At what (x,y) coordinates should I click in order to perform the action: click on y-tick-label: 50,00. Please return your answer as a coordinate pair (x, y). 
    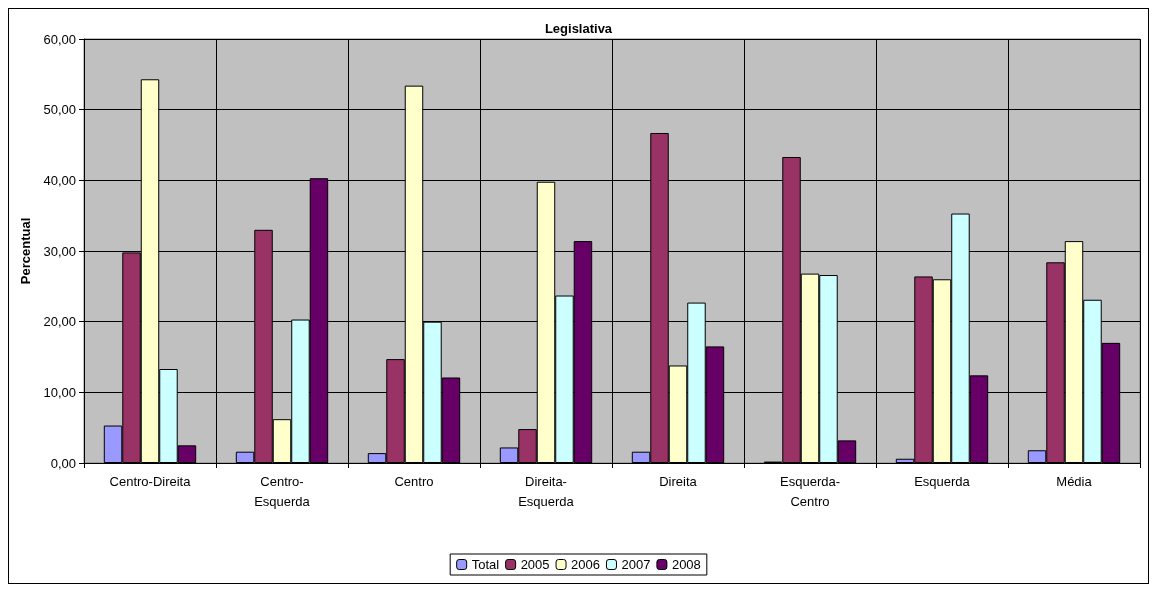
    Looking at the image, I should click on (59, 110).